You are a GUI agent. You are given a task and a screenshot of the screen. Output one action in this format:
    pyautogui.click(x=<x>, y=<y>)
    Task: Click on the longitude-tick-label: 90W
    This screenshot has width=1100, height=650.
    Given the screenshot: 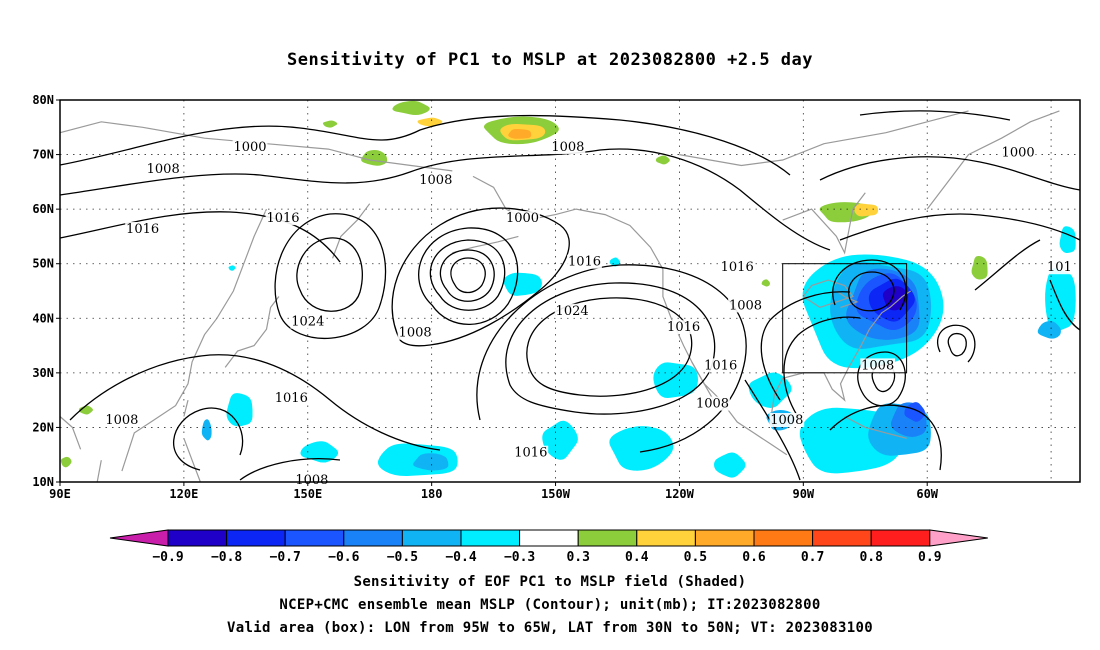 What is the action you would take?
    pyautogui.click(x=803, y=494)
    